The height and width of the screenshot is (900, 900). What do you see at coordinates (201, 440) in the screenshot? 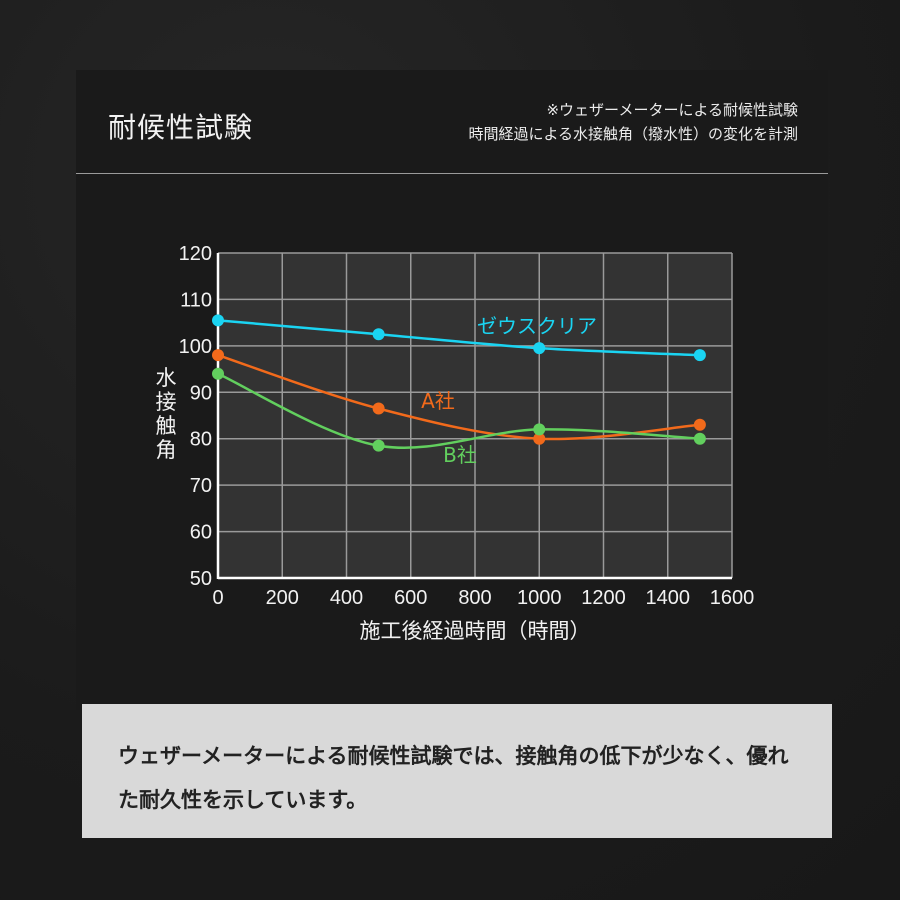
I see `y-tick-label: 80` at bounding box center [201, 440].